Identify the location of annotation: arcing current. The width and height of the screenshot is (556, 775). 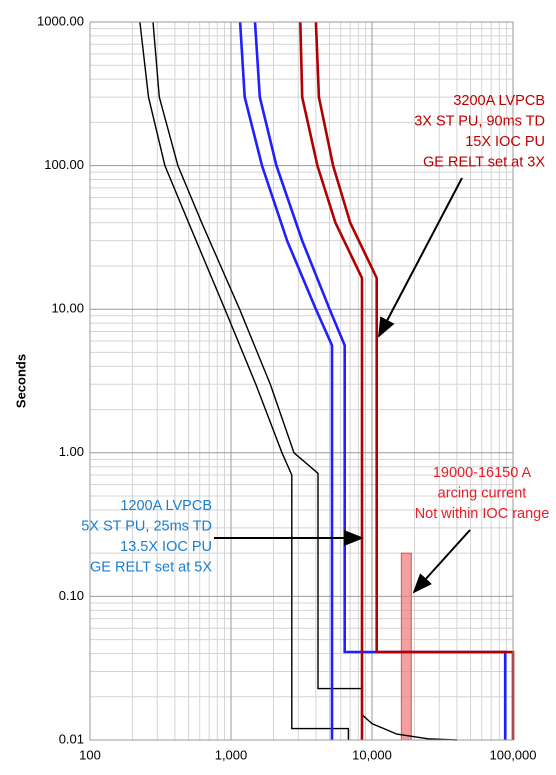
(482, 493).